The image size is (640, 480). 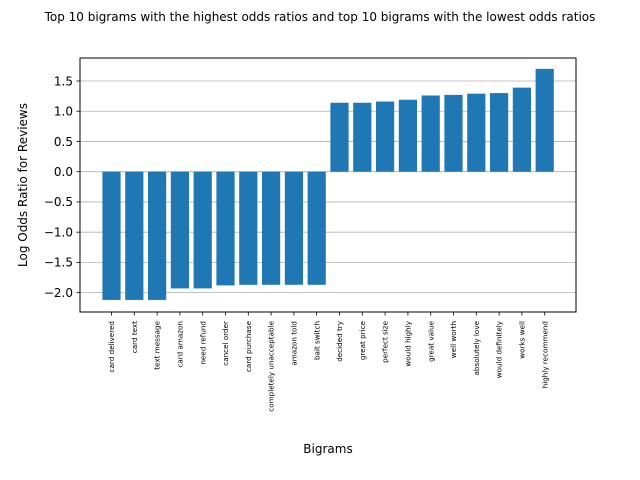 What do you see at coordinates (544, 354) in the screenshot?
I see `x-tick-label: highly recommend` at bounding box center [544, 354].